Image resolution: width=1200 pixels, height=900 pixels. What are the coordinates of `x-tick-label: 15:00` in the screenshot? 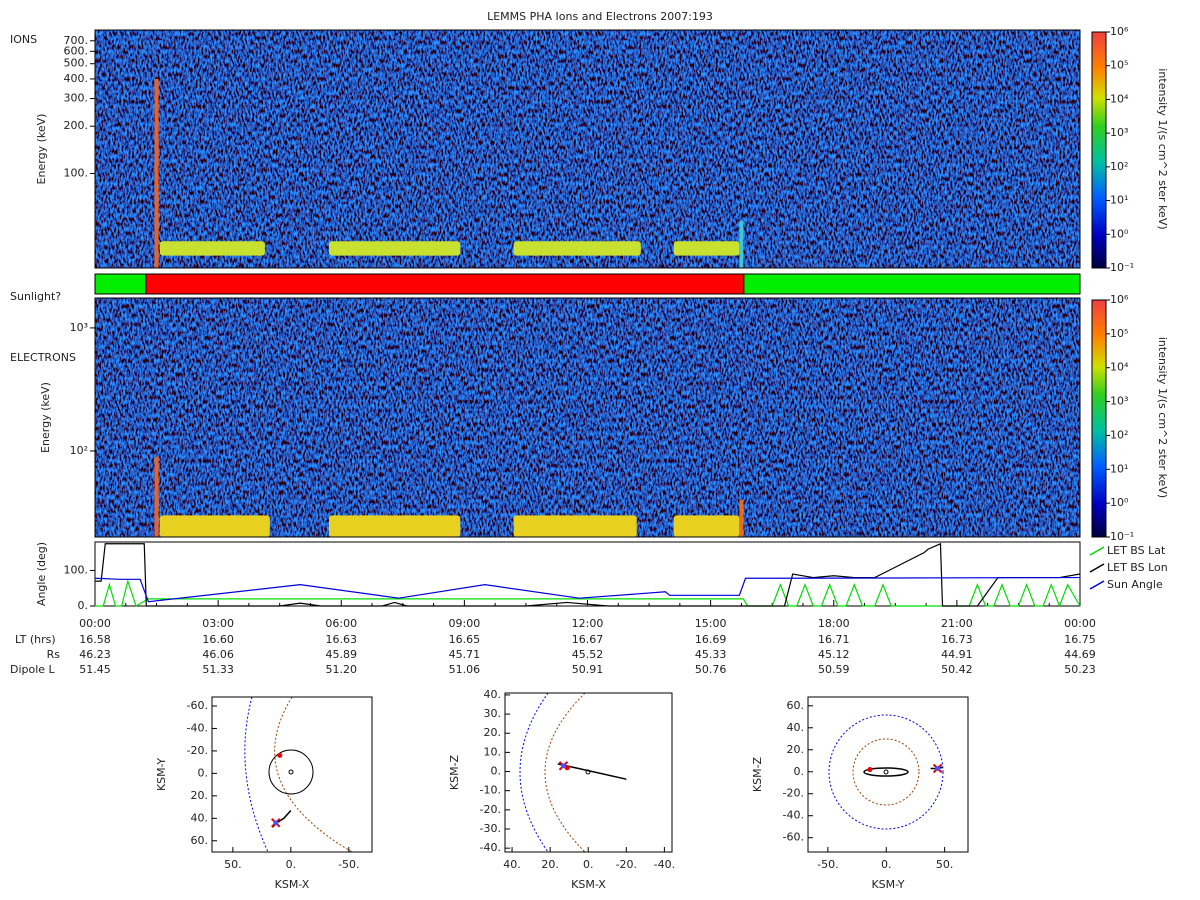 It's located at (711, 623).